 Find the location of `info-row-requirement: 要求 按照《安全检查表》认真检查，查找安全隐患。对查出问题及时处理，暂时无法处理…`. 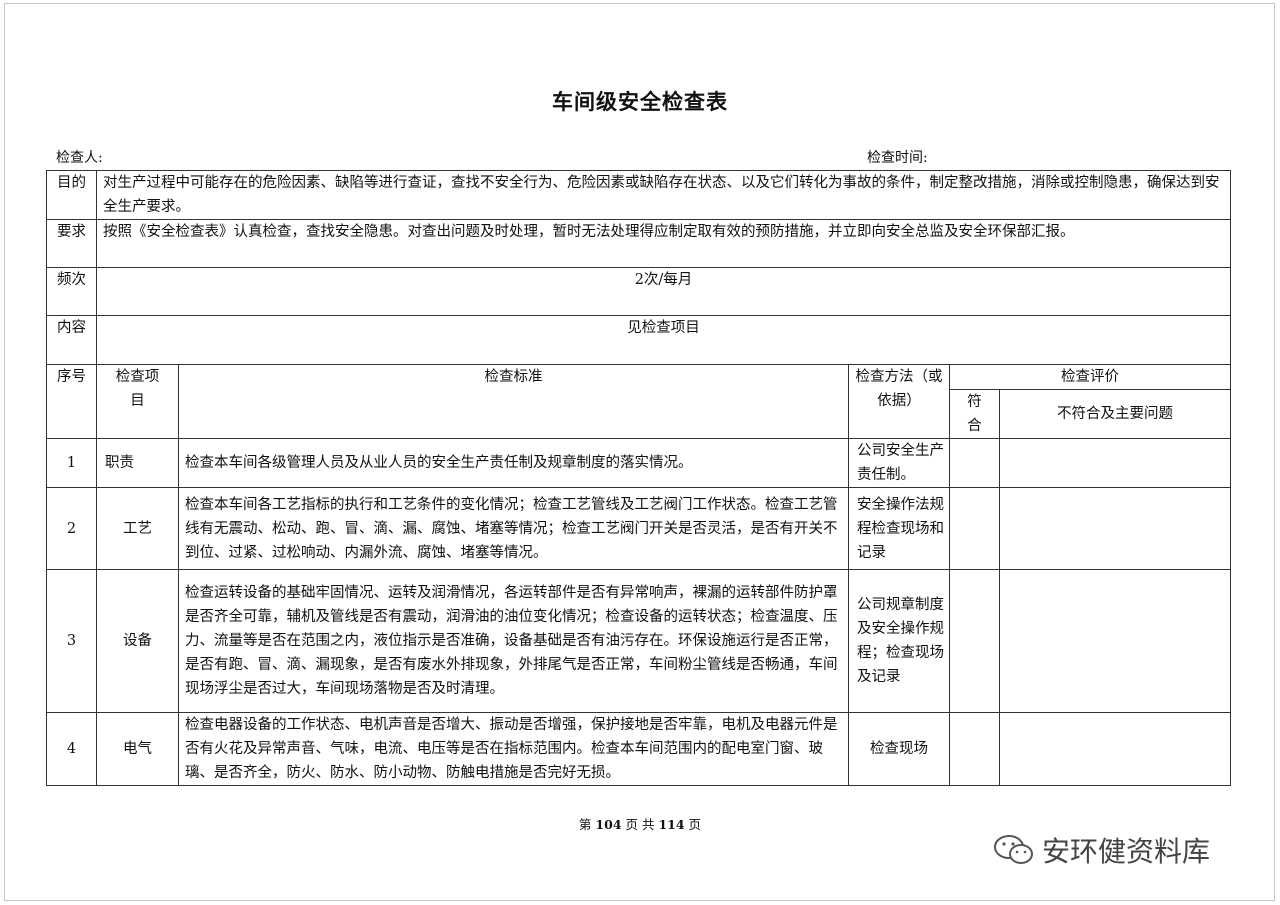

info-row-requirement: 要求 按照《安全检查表》认真检查，查找安全隐患。对查出问题及时处理，暂时无法处理… is located at coordinates (639, 243).